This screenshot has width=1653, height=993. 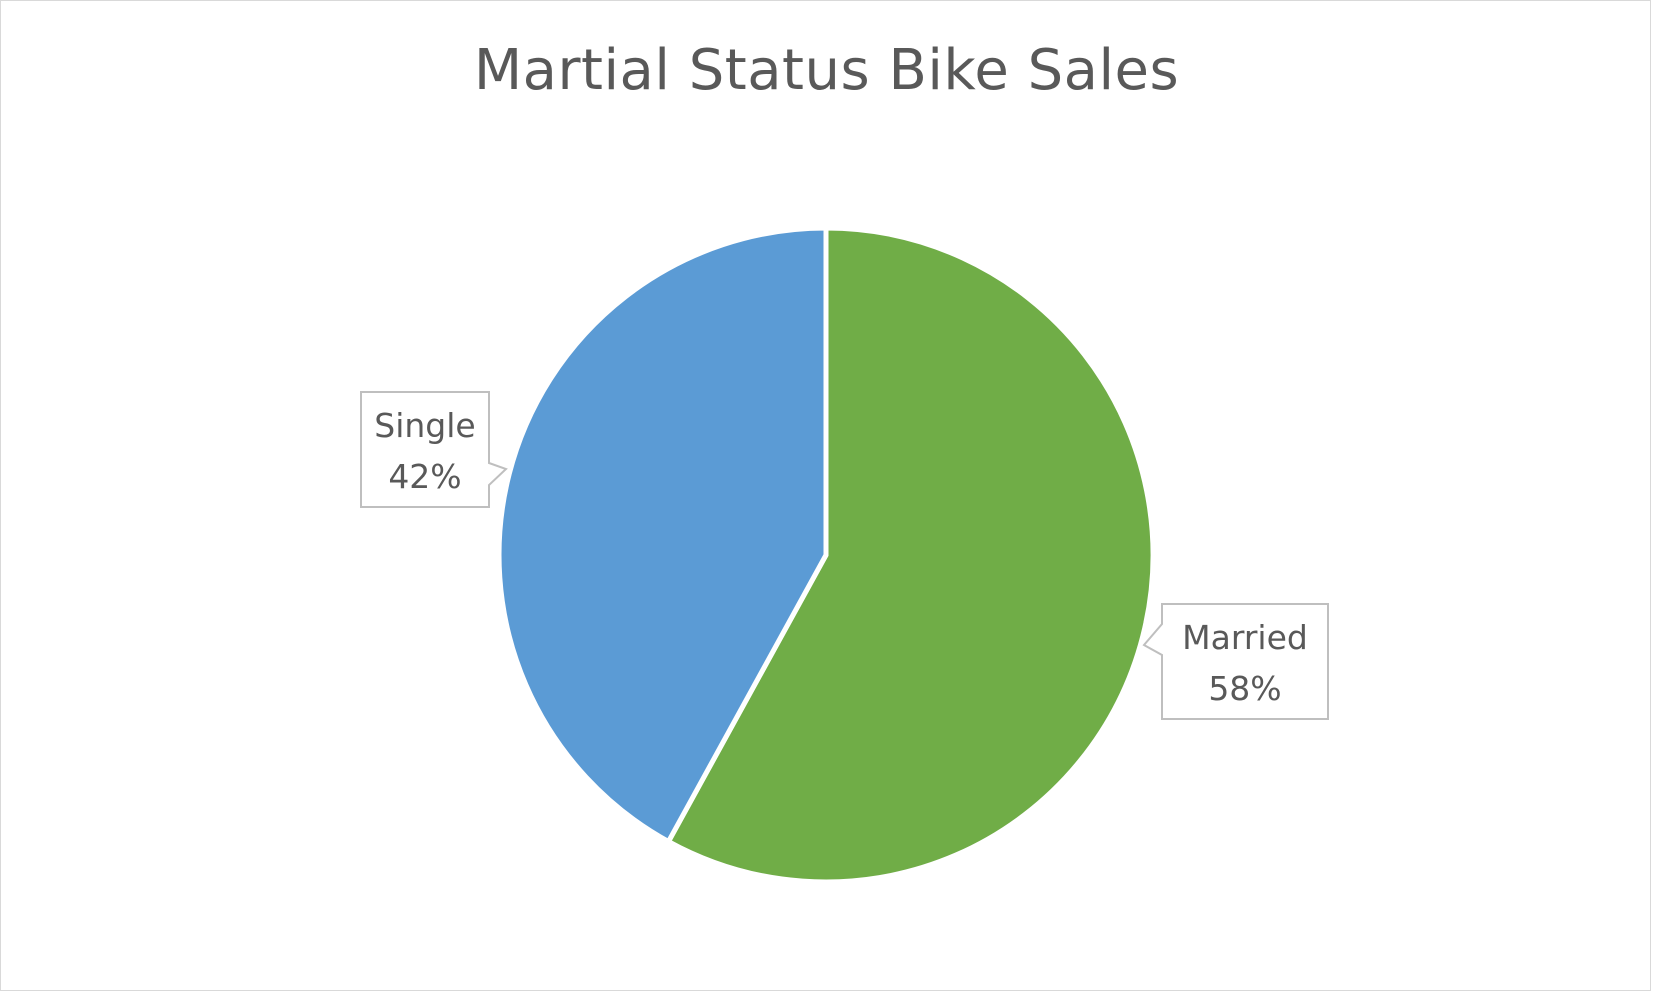 What do you see at coordinates (826, 70) in the screenshot?
I see `chart-title: Martial Status Bike Sales` at bounding box center [826, 70].